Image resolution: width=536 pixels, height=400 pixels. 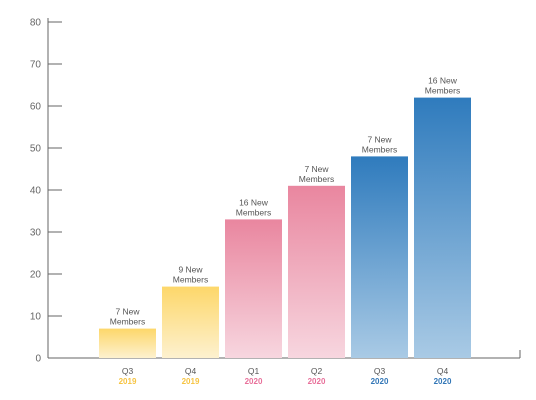 What do you see at coordinates (36, 107) in the screenshot?
I see `y-tick-label: 60` at bounding box center [36, 107].